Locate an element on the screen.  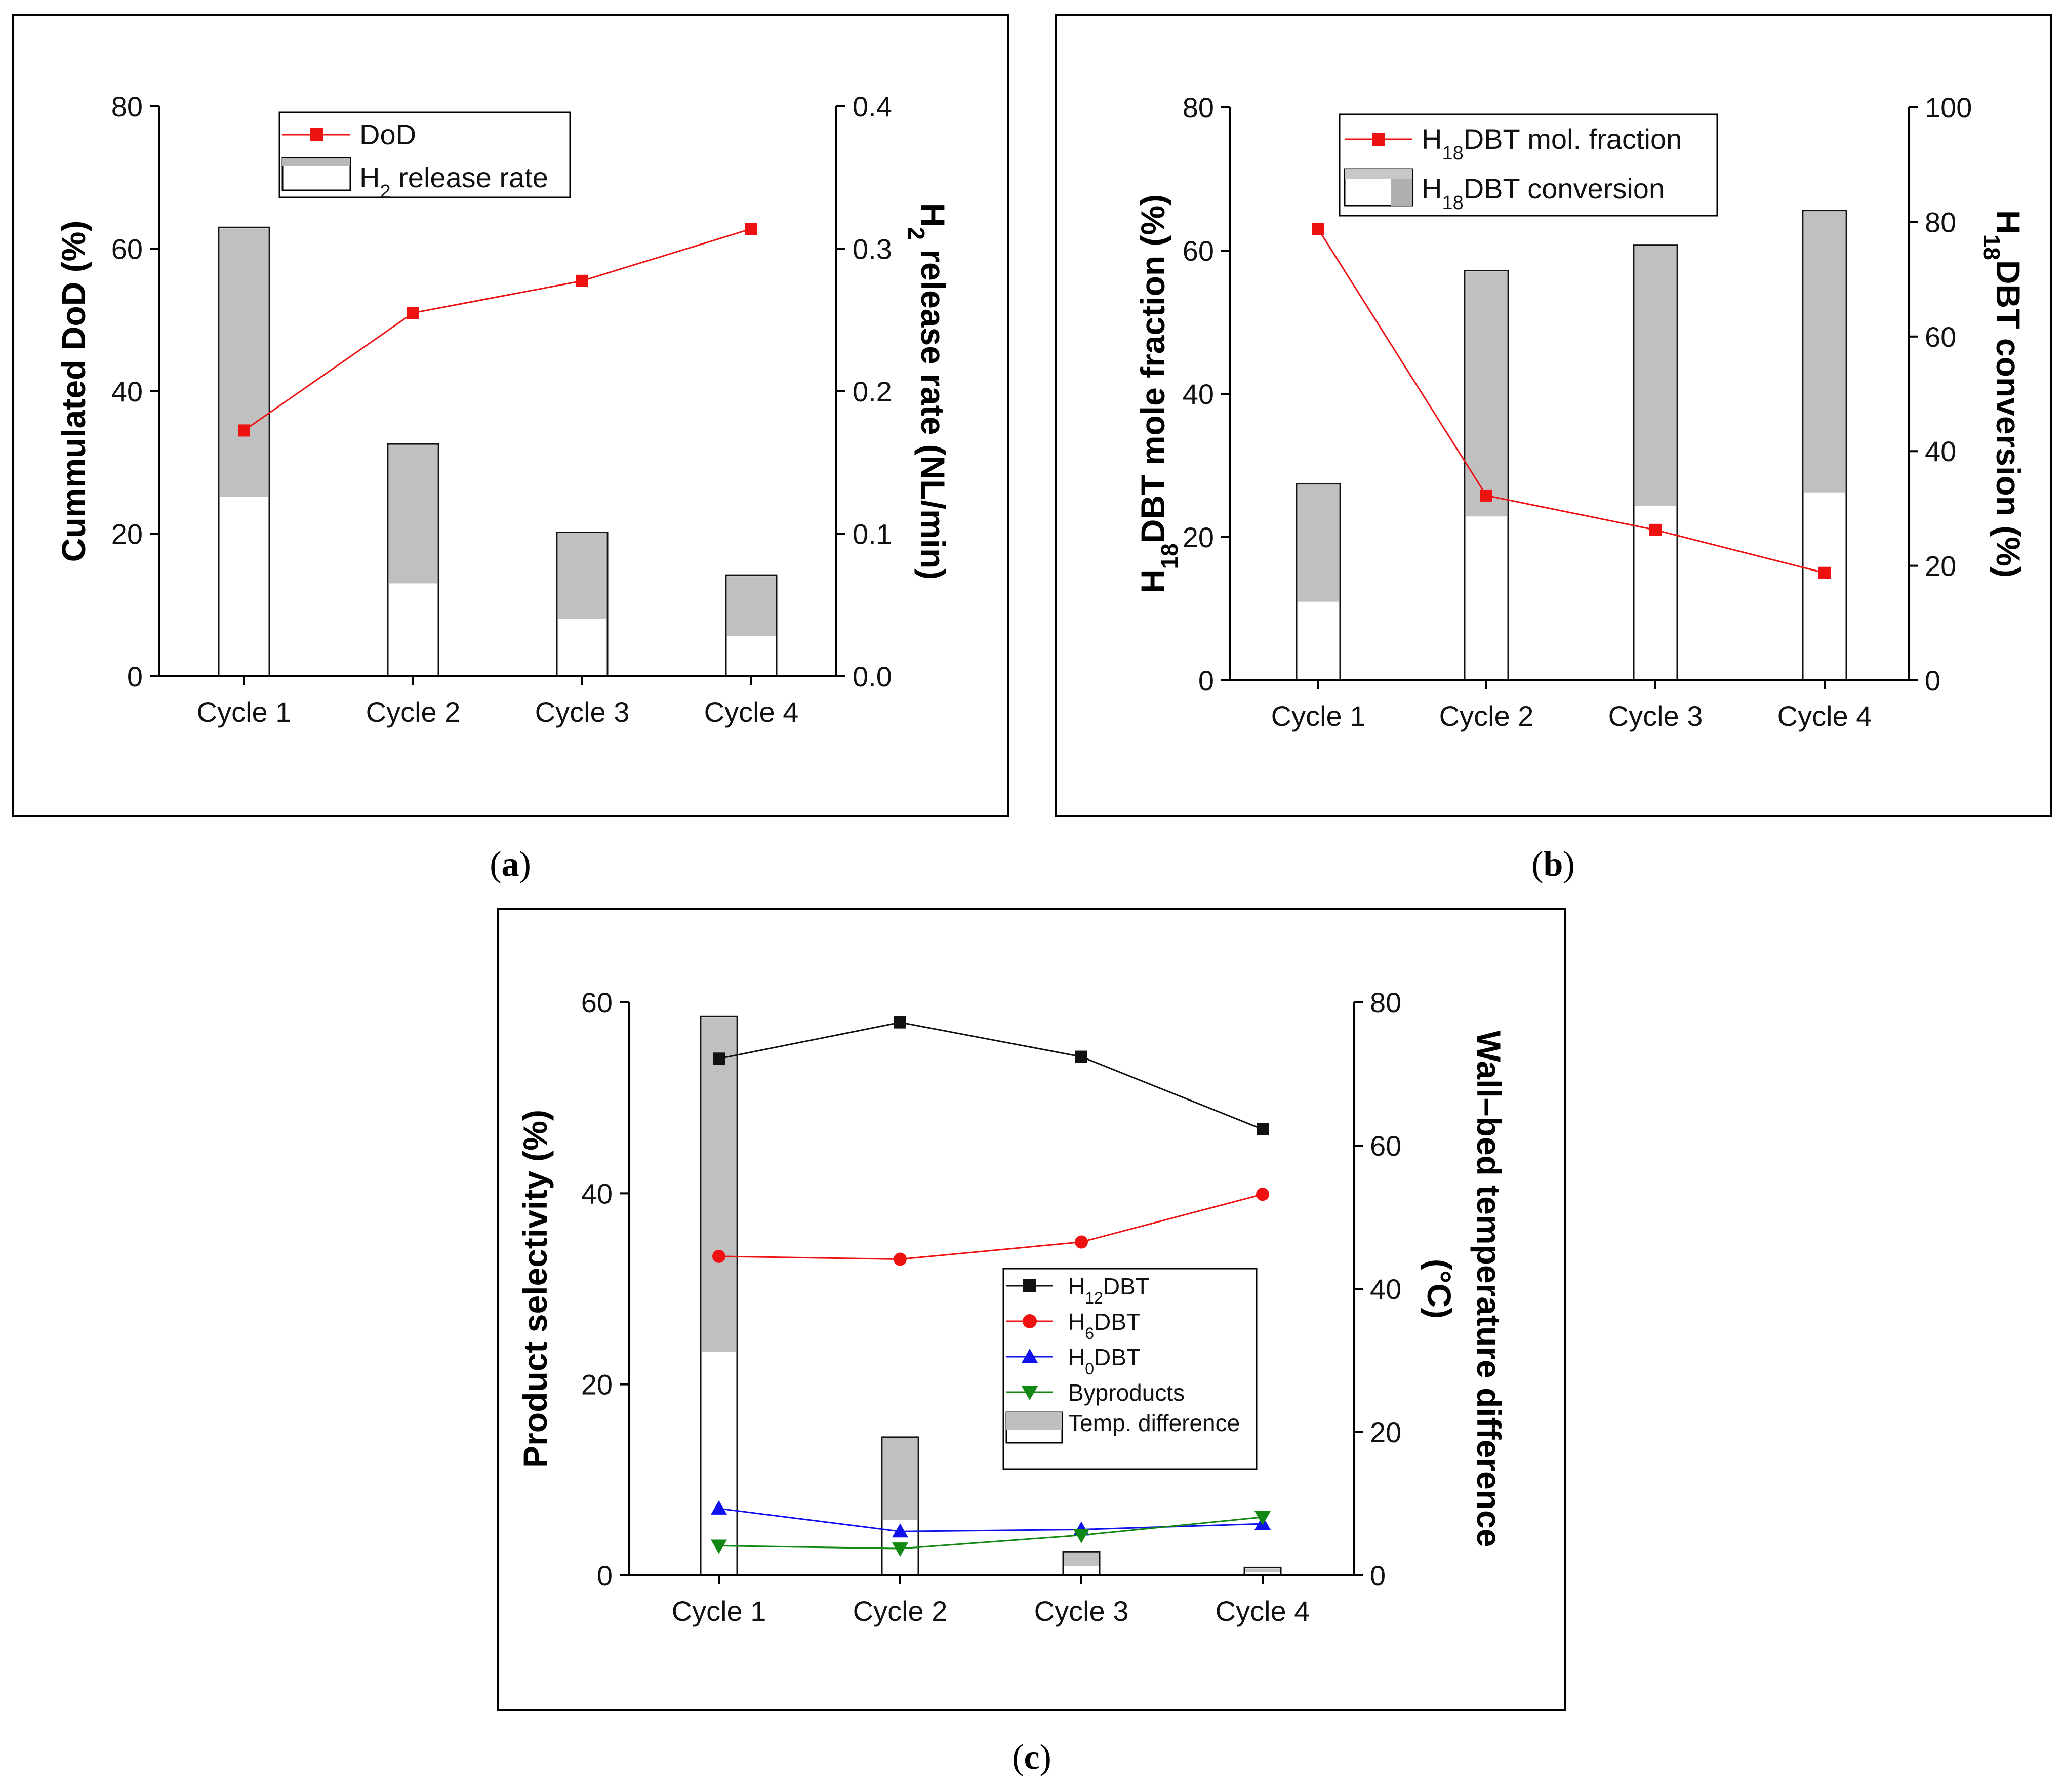
a-category-label: Cycle 4 is located at coordinates (751, 712).